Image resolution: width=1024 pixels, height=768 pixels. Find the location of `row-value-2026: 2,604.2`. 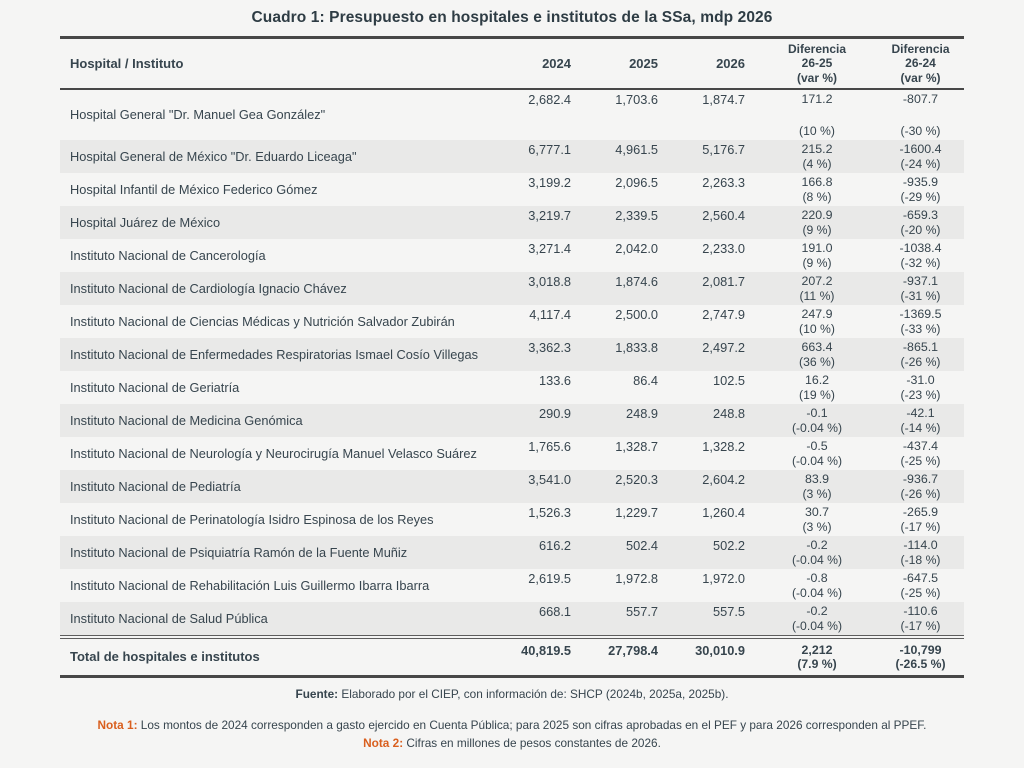

row-value-2026: 2,604.2 is located at coordinates (723, 479).